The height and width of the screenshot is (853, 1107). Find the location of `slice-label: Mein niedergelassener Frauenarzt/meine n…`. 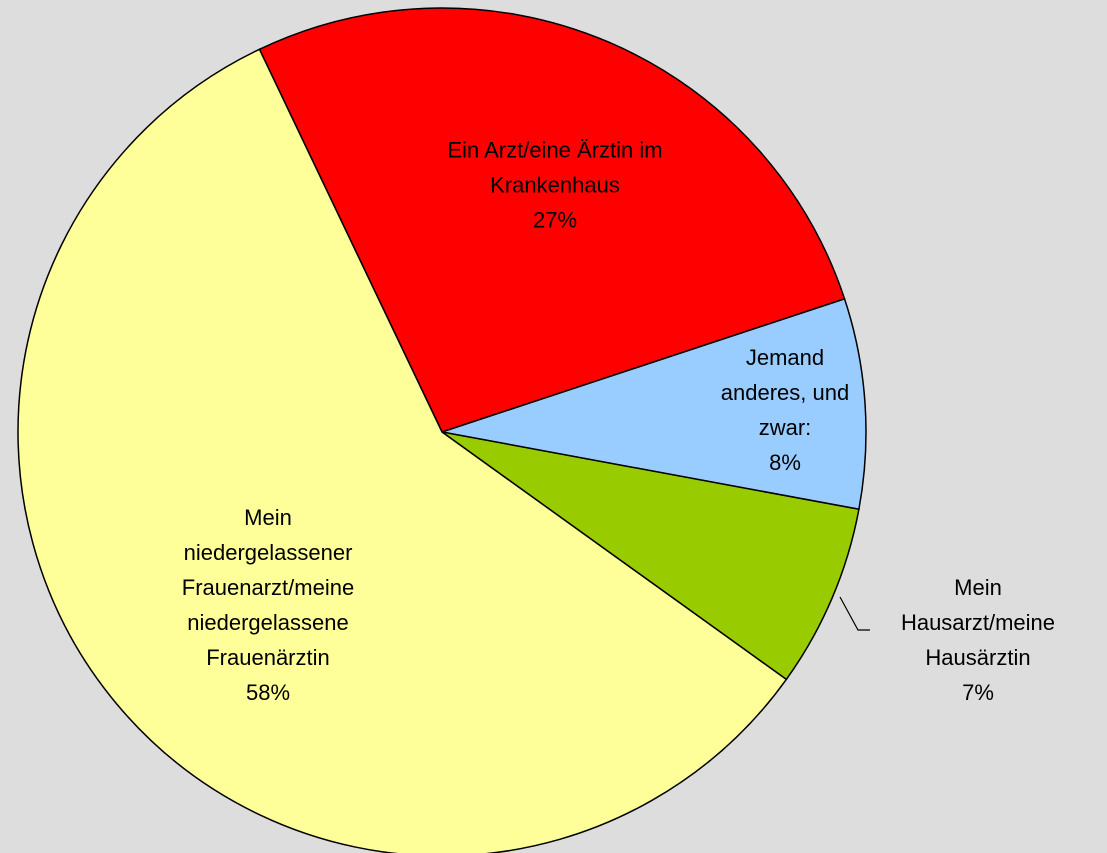

slice-label: Mein niedergelassener Frauenarzt/meine n… is located at coordinates (268, 605).